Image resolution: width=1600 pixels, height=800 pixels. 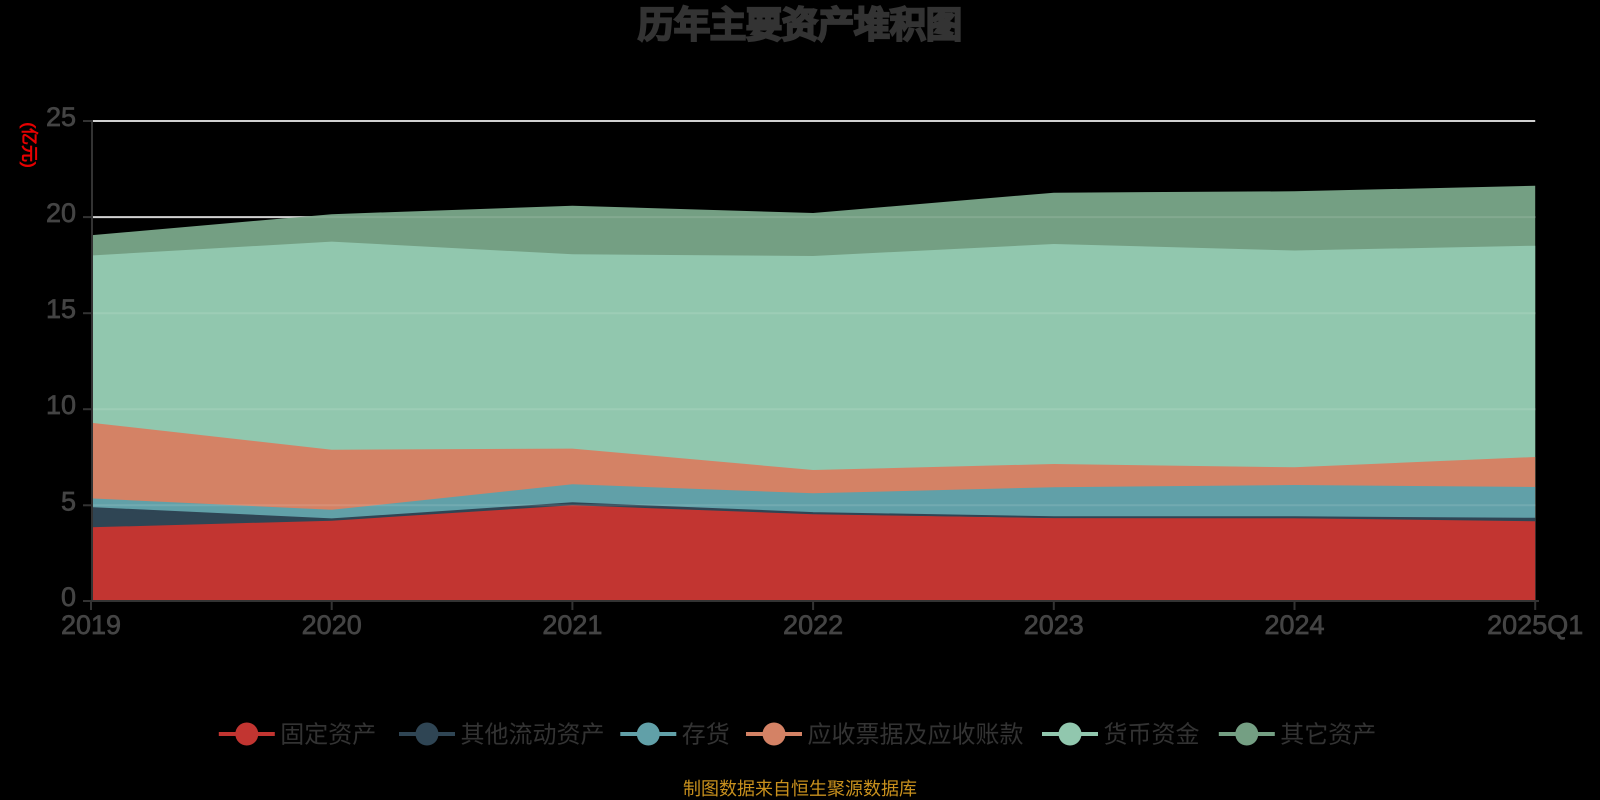 What do you see at coordinates (91, 625) in the screenshot?
I see `svg-text: 2019` at bounding box center [91, 625].